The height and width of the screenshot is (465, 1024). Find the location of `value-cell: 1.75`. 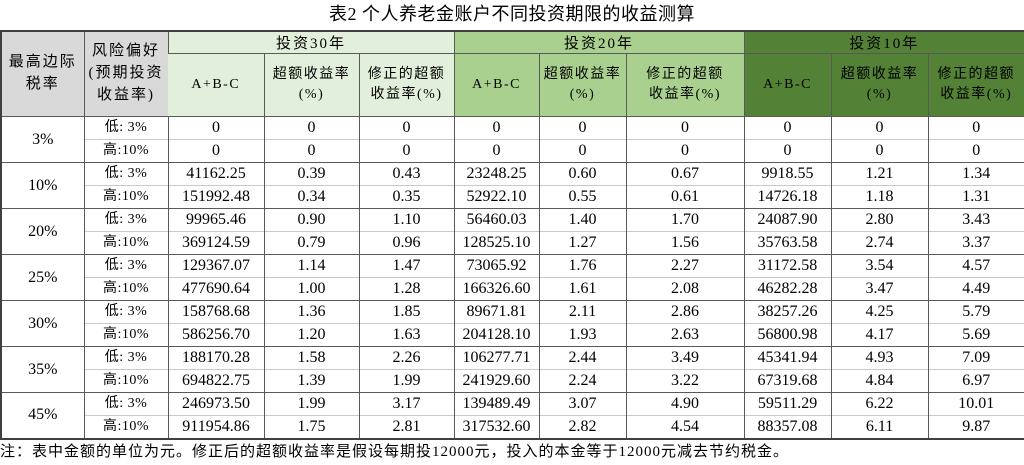

value-cell: 1.75 is located at coordinates (311, 427).